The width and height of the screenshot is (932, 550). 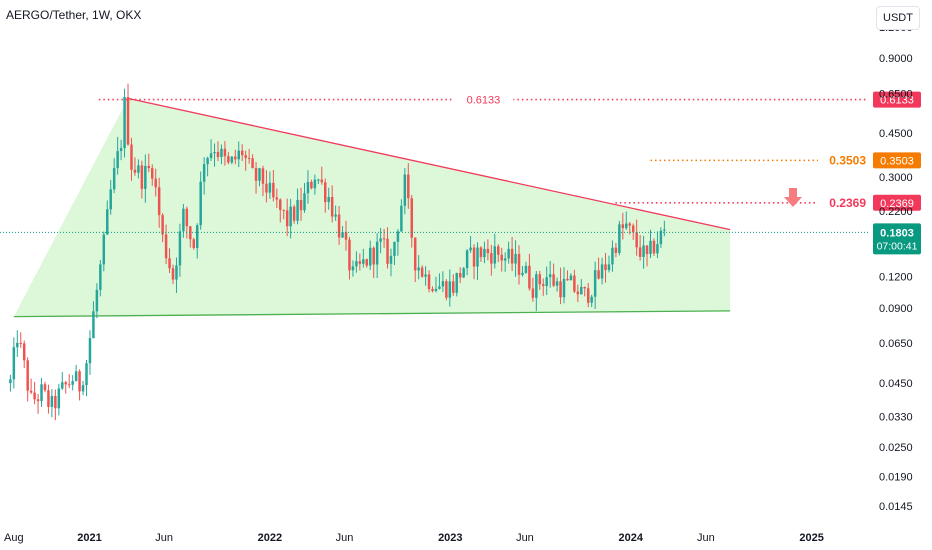 I want to click on y-tick-label: 0.3000, so click(x=896, y=178).